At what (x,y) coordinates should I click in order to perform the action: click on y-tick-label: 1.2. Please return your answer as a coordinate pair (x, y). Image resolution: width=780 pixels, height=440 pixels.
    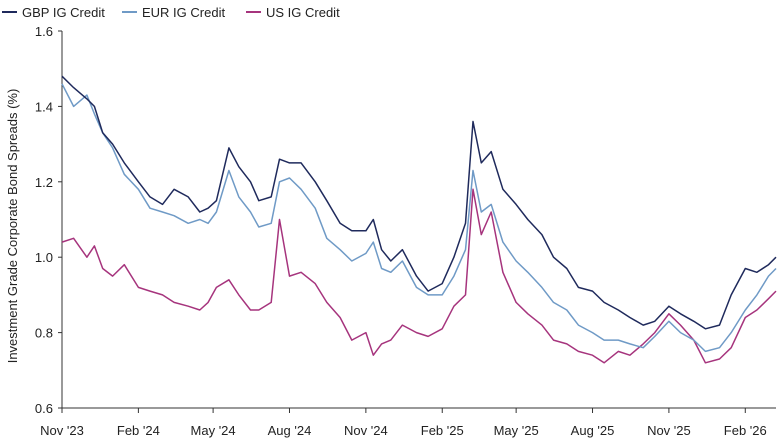
    Looking at the image, I should click on (44, 182).